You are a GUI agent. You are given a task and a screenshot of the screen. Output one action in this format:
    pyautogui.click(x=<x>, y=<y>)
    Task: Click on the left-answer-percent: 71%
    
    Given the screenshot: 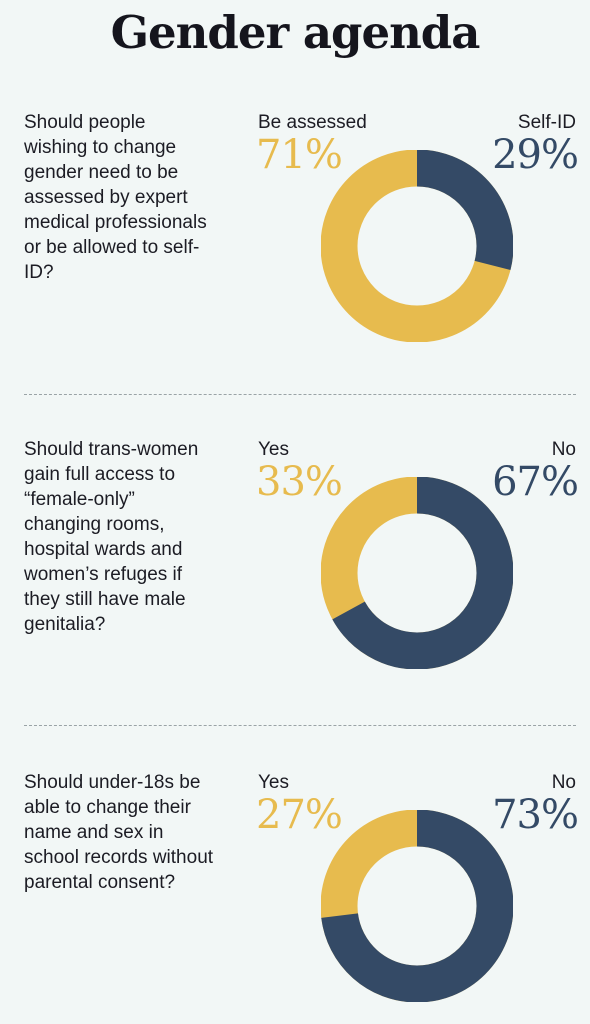 What is the action you would take?
    pyautogui.click(x=299, y=155)
    